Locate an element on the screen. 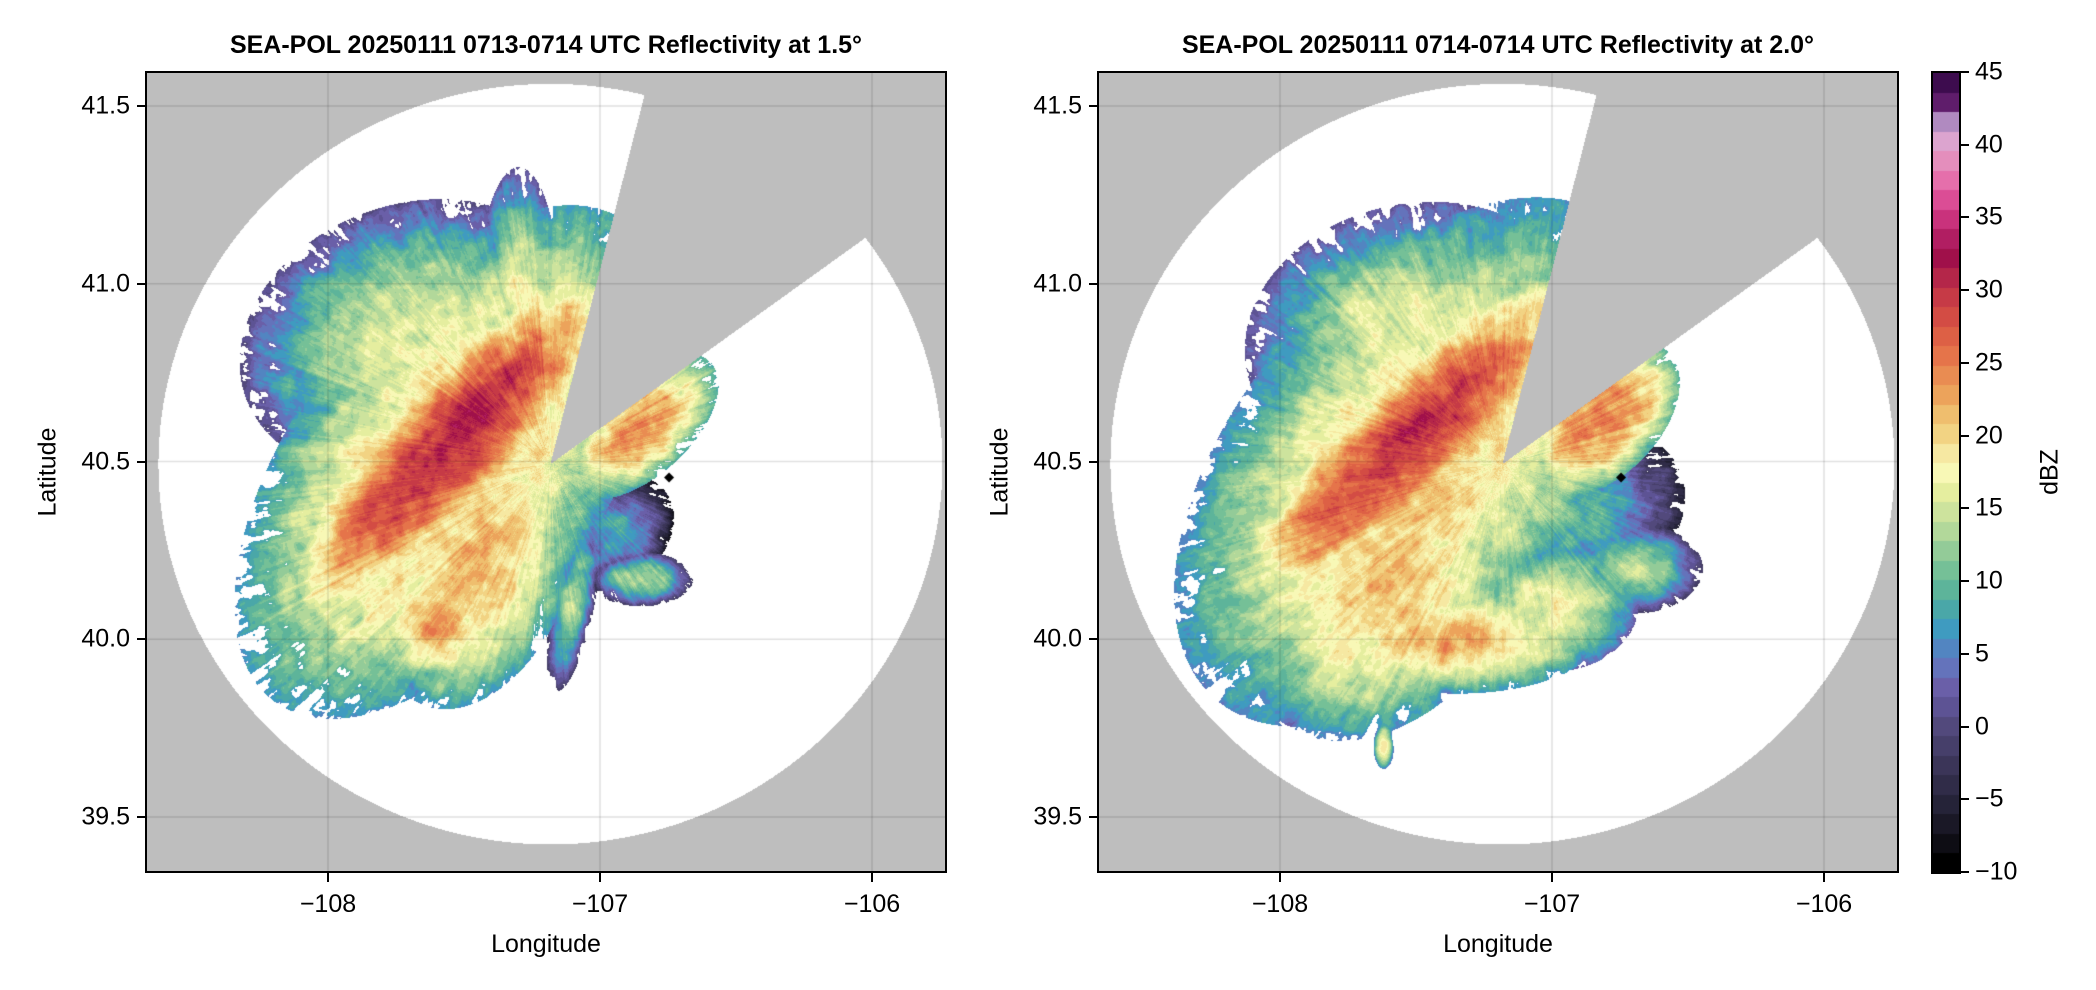 The height and width of the screenshot is (990, 2096). right-x-axis-label: Longitude is located at coordinates (1498, 944).